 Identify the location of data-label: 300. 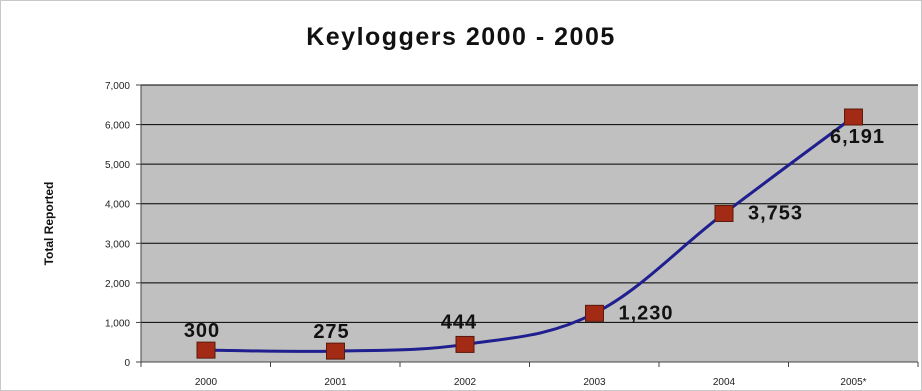
(202, 331).